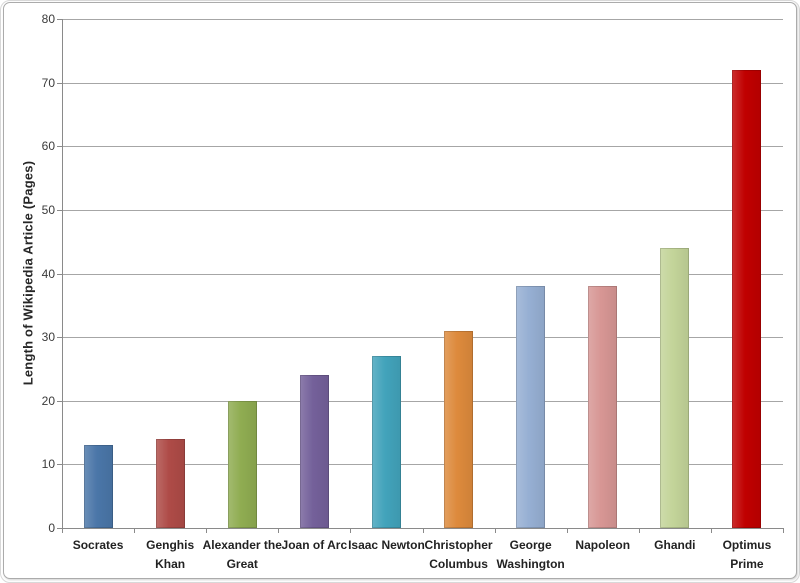 The height and width of the screenshot is (583, 800). I want to click on y-tick-label: 30, so click(48, 337).